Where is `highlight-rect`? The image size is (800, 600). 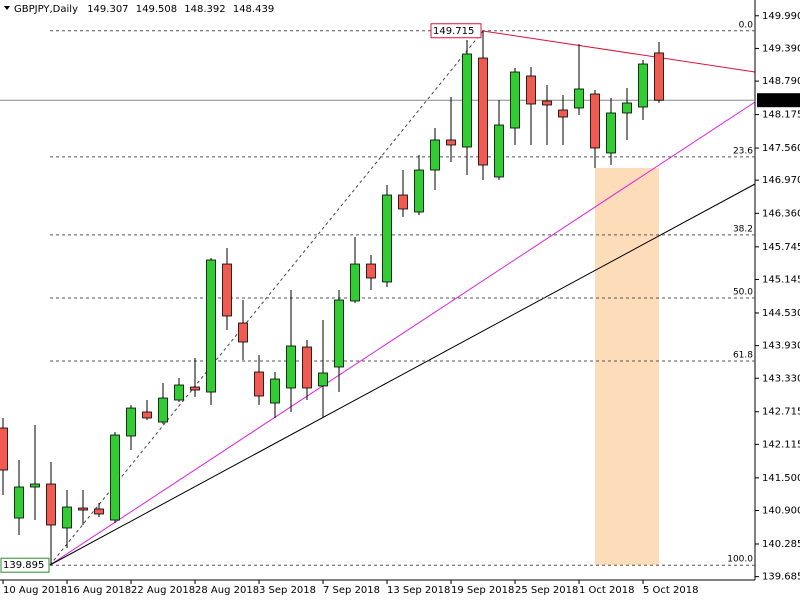
highlight-rect is located at coordinates (627, 366).